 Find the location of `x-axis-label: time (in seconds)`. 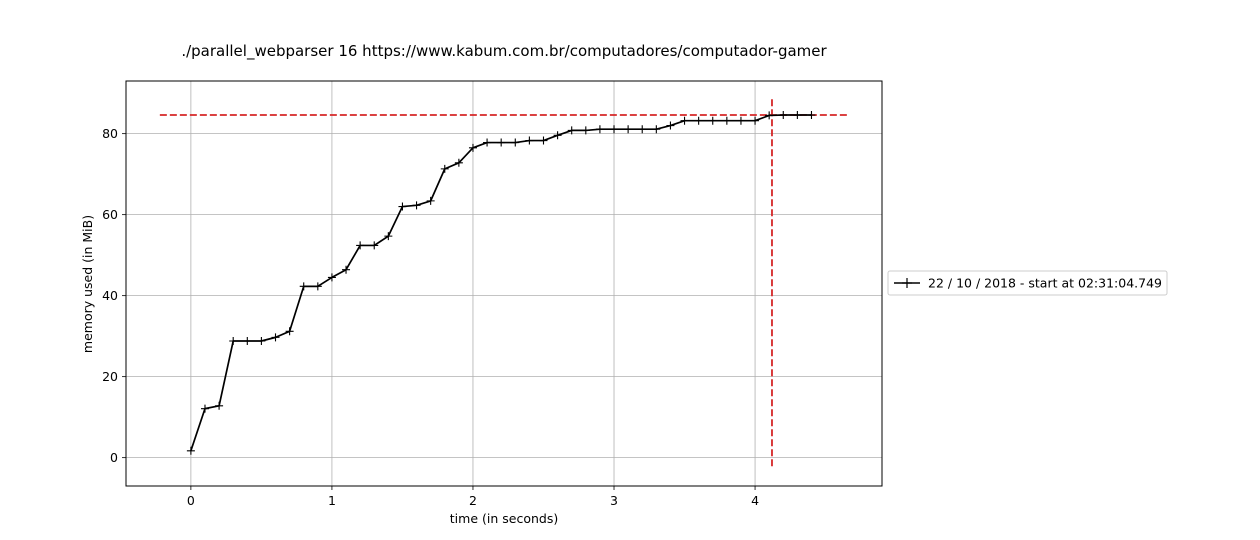

x-axis-label: time (in seconds) is located at coordinates (504, 518).